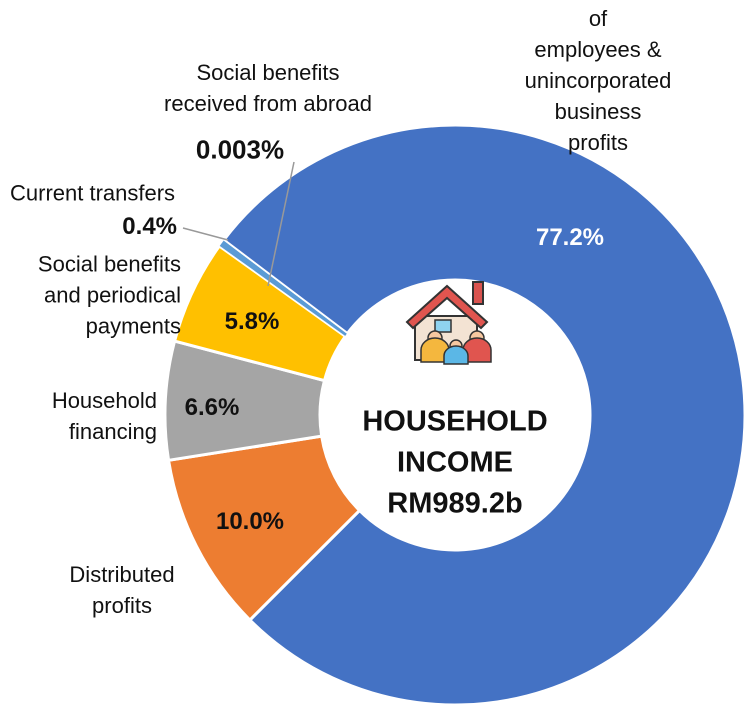 This screenshot has height=715, width=749. What do you see at coordinates (252, 321) in the screenshot?
I see `value-label: 5.8%` at bounding box center [252, 321].